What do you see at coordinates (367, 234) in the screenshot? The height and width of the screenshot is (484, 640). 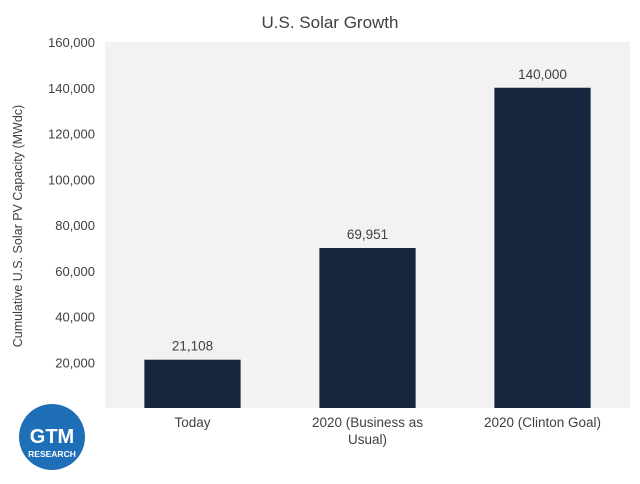 I see `bar-value-label: 69,951` at bounding box center [367, 234].